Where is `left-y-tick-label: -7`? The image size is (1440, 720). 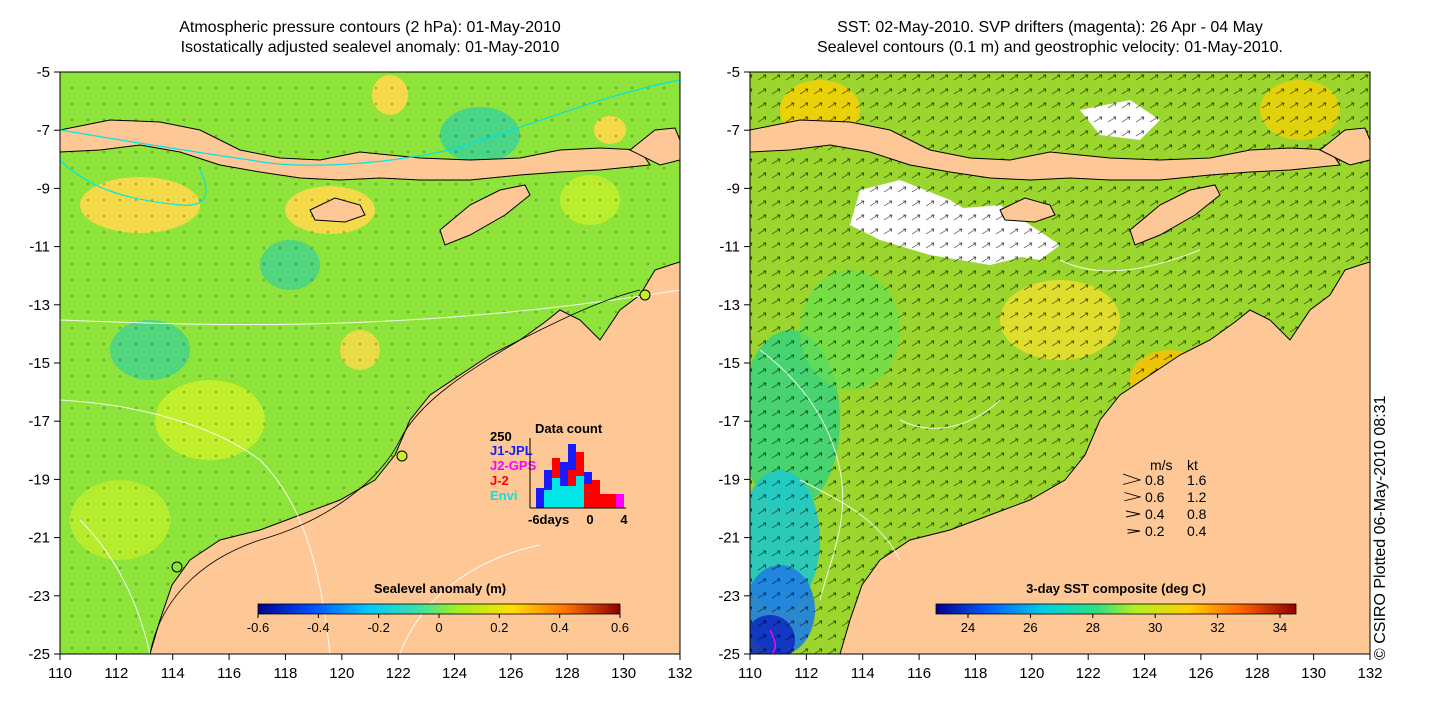 left-y-tick-label: -7 is located at coordinates (43, 130).